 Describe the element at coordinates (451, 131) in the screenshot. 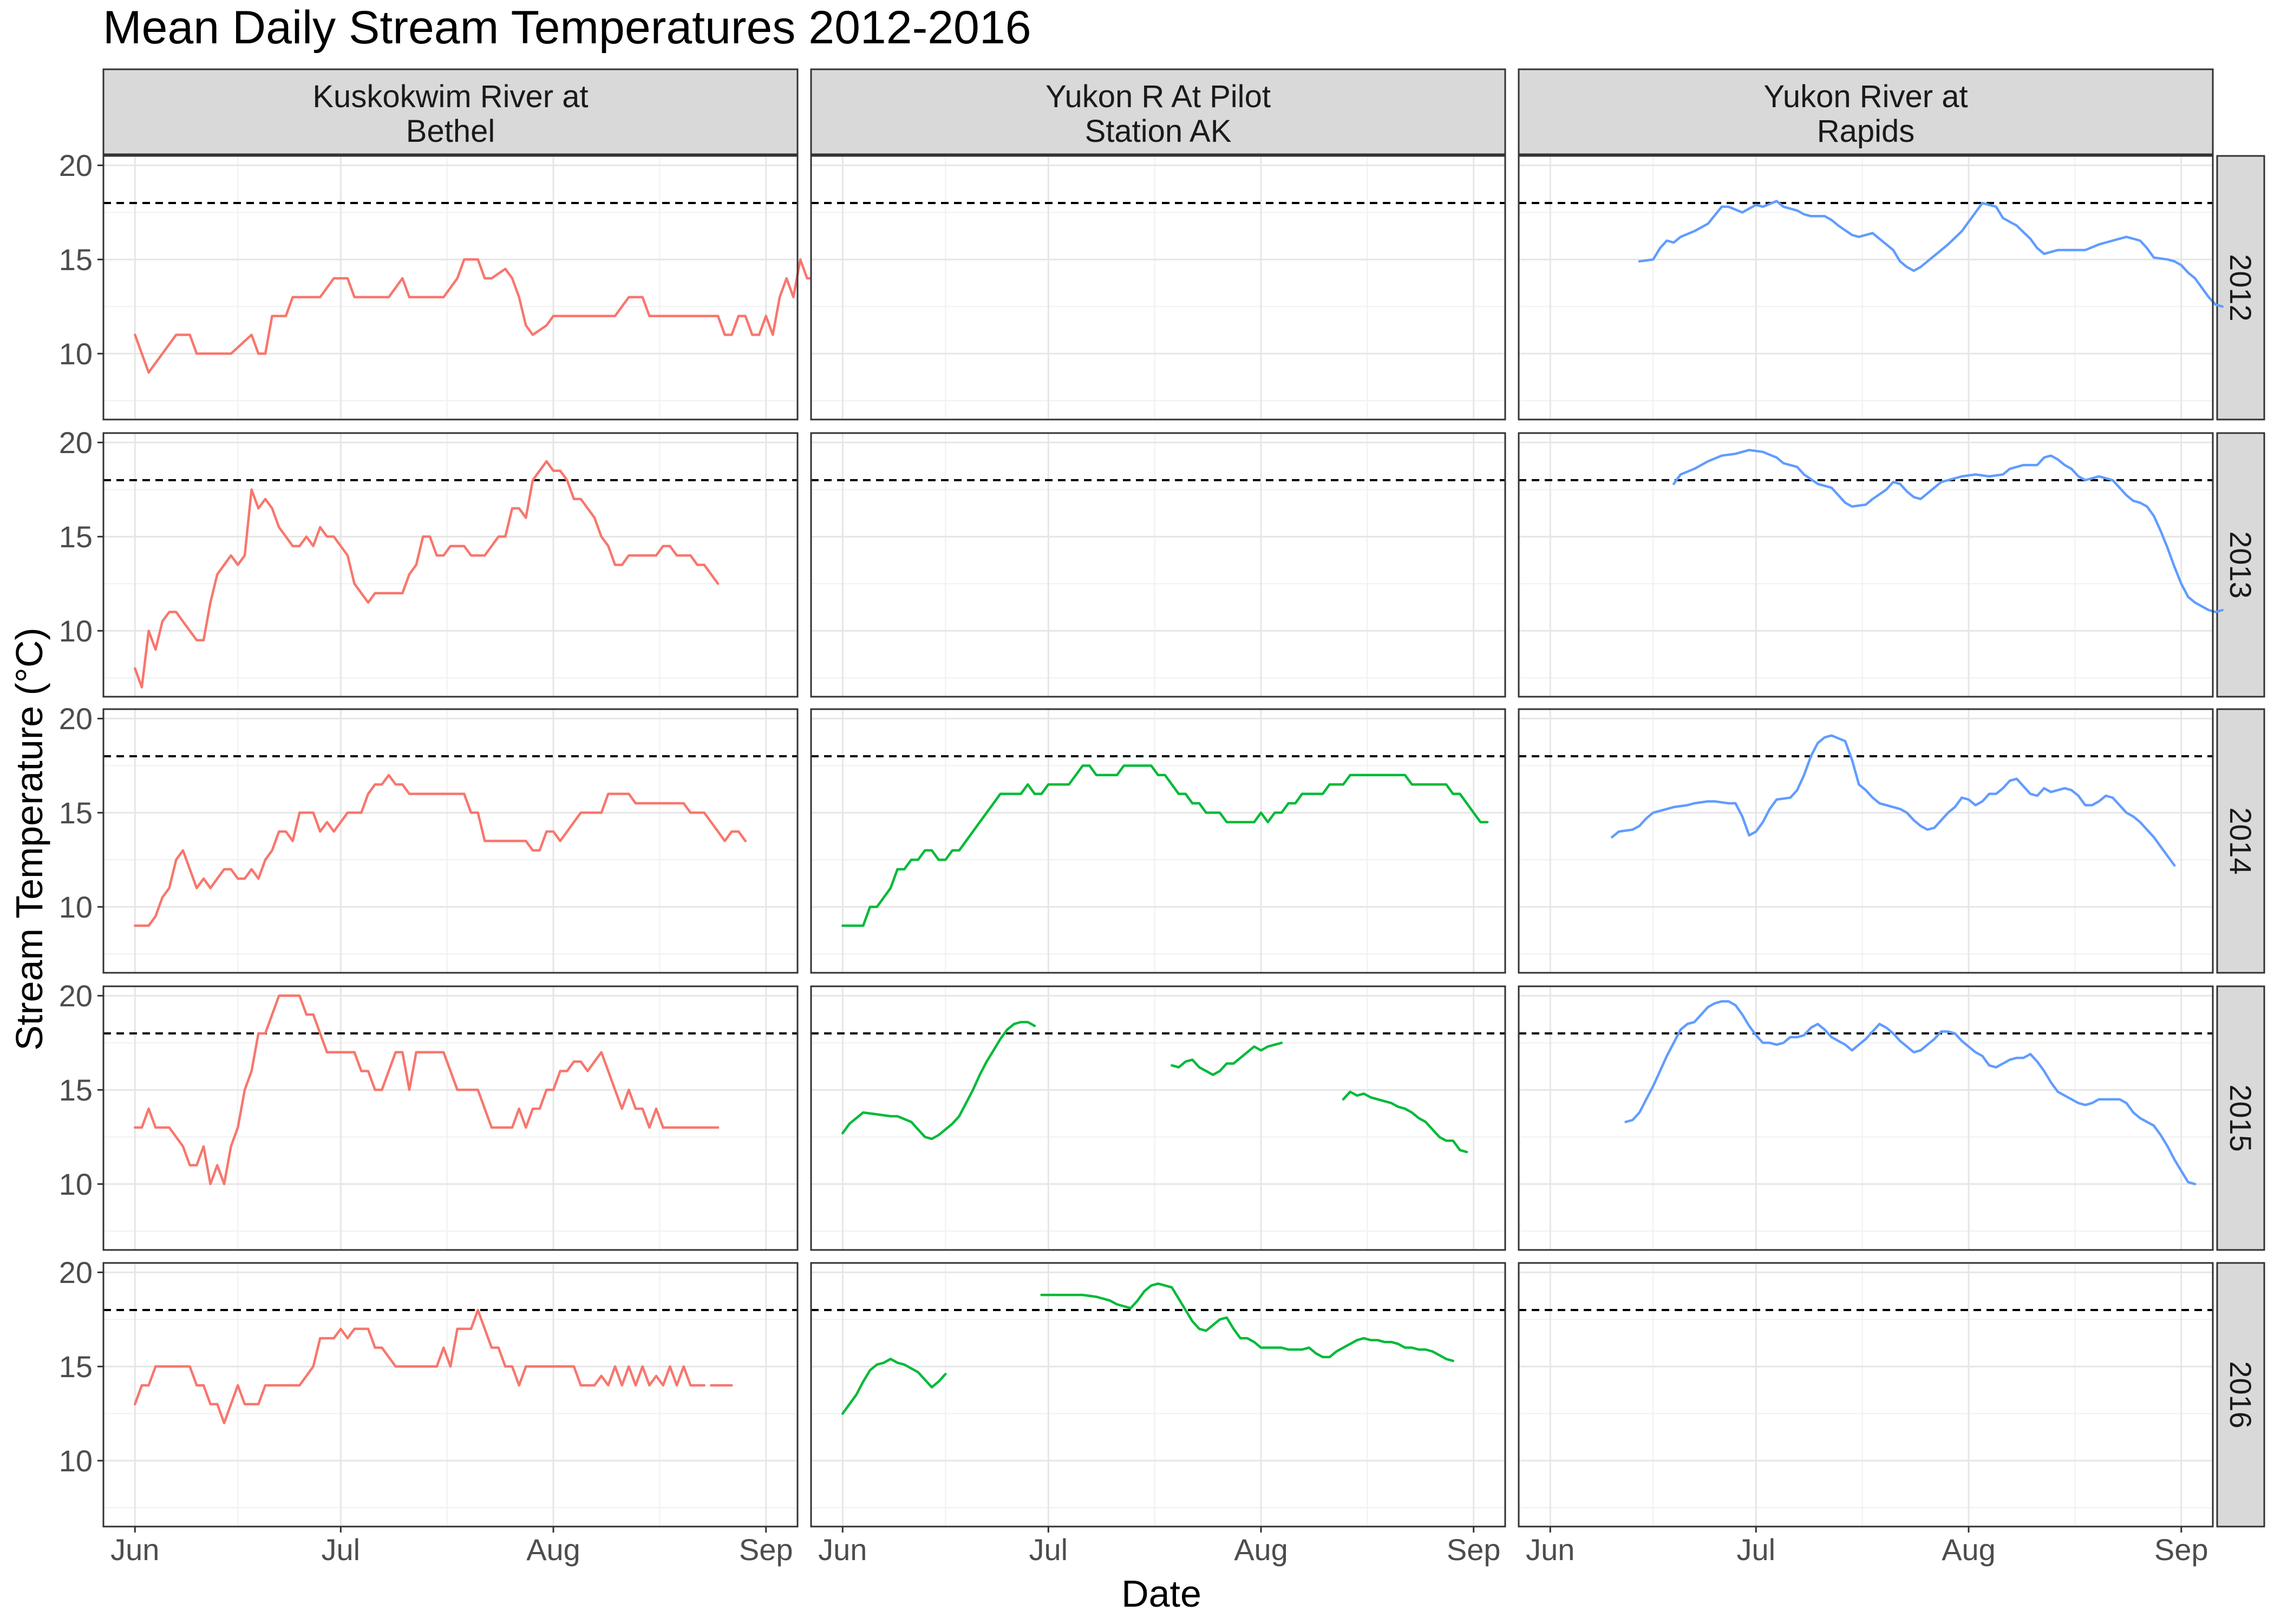

I see `column-strip-label: Bethel` at that location.